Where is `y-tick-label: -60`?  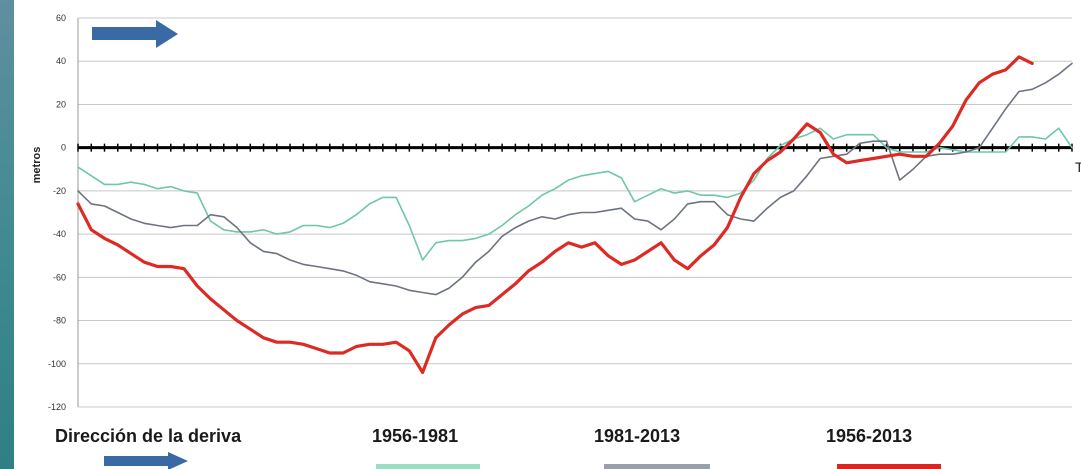
y-tick-label: -60 is located at coordinates (59, 277).